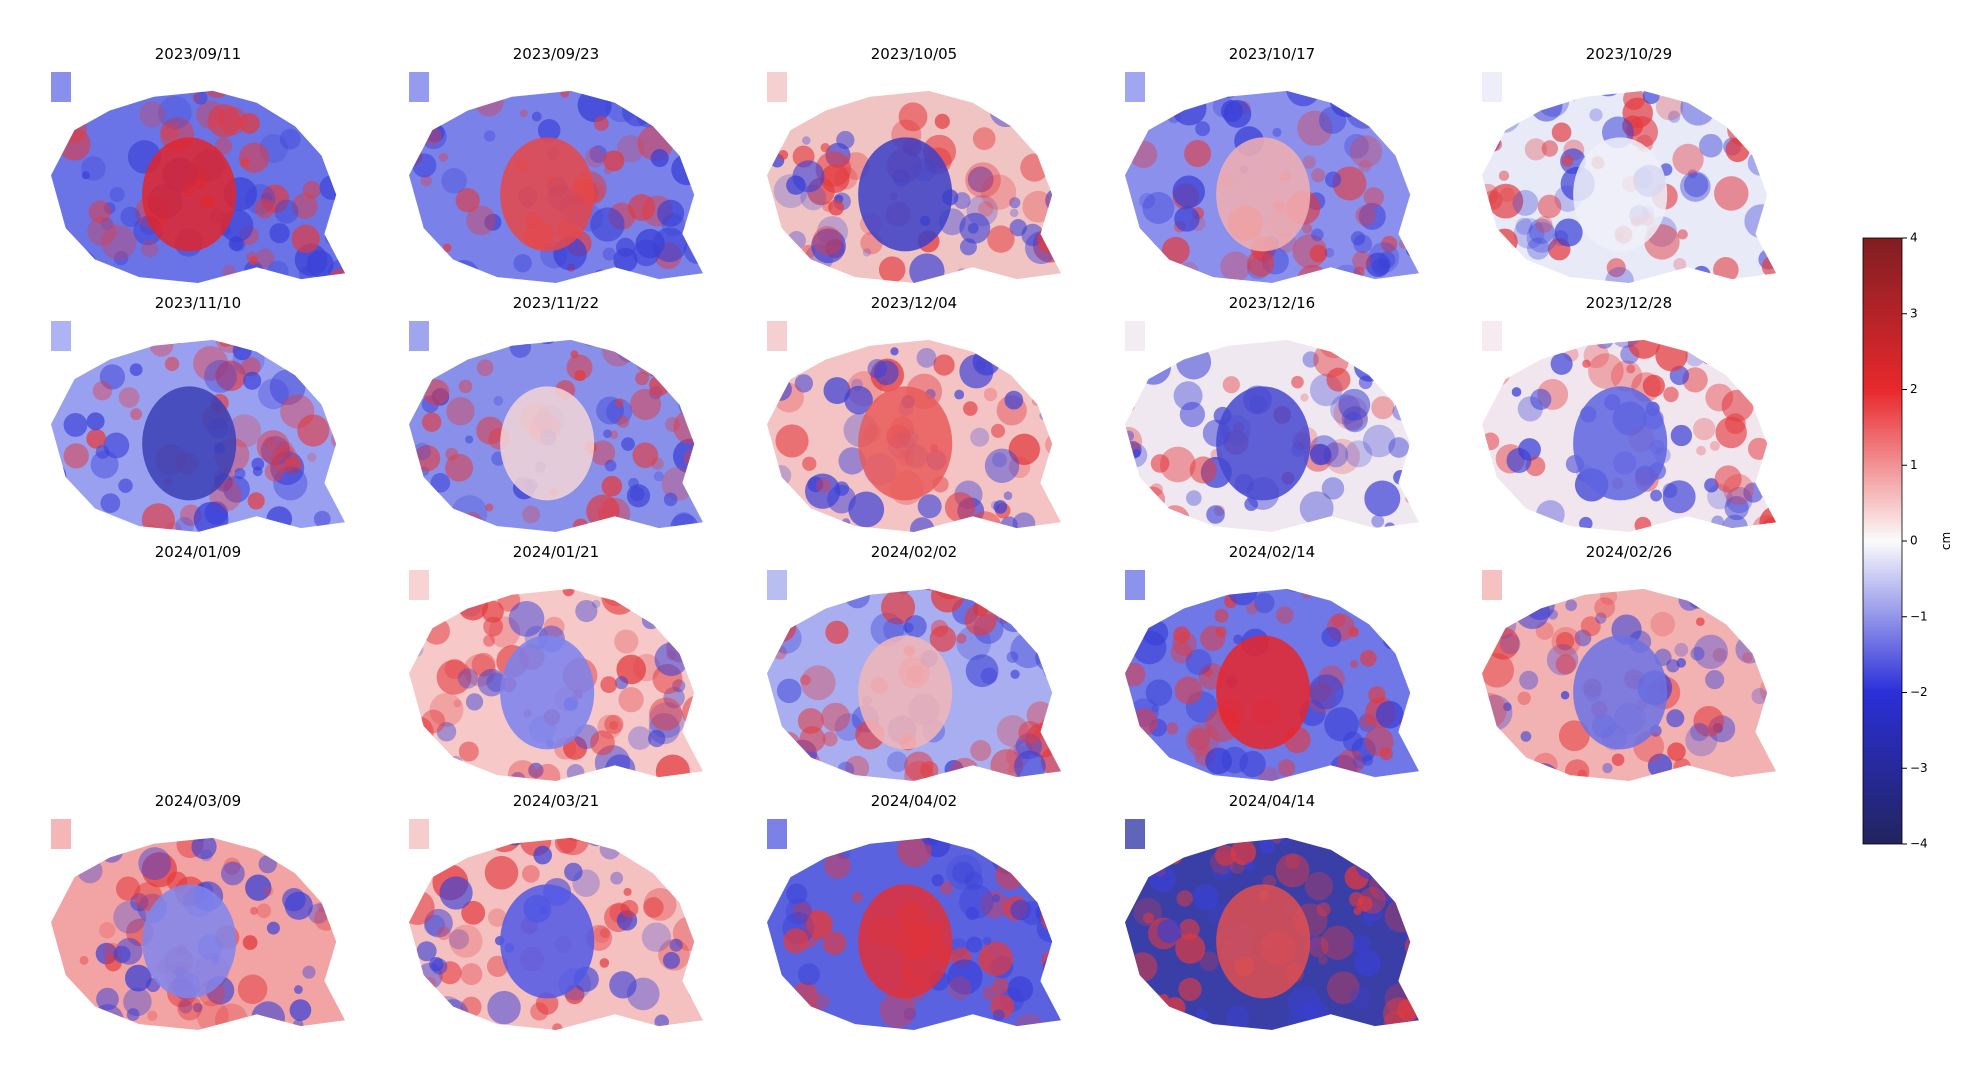  What do you see at coordinates (547, 941) in the screenshot?
I see `deformation-center` at bounding box center [547, 941].